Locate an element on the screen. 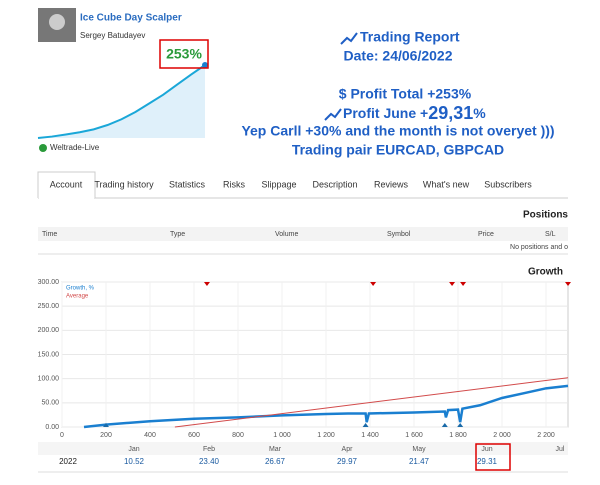 This screenshot has height=485, width=600. profit-total: $ Profit Total +253% is located at coordinates (405, 94).